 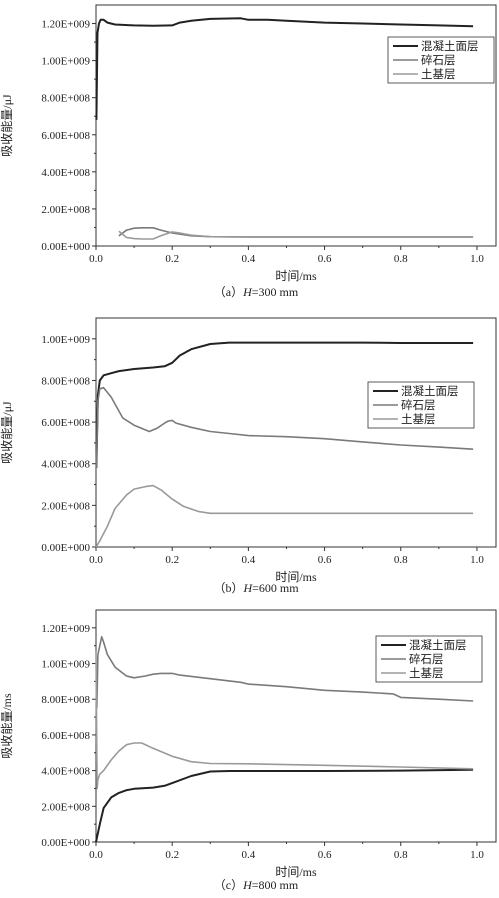 I want to click on legend-box, so click(x=441, y=60).